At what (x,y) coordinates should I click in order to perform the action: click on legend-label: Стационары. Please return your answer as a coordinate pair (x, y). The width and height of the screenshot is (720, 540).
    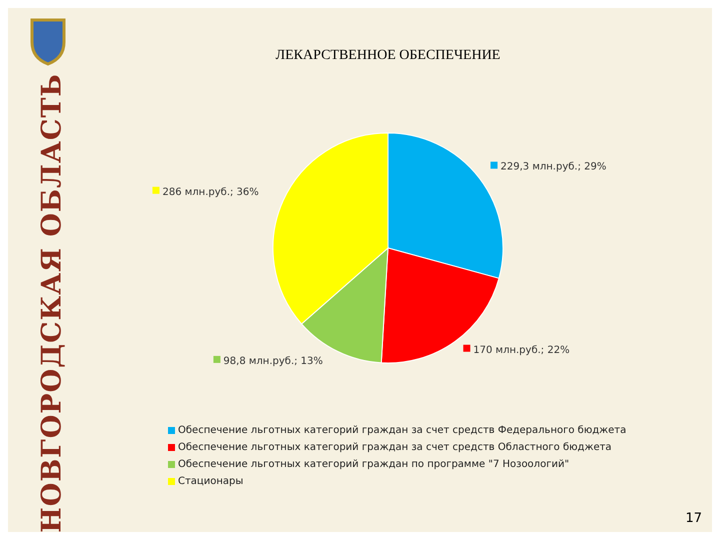
    Looking at the image, I should click on (211, 481).